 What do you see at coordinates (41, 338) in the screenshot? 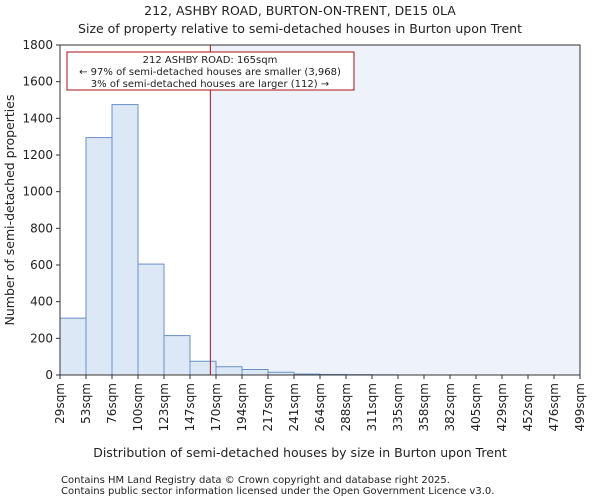
I see `y-tick-label: 200` at bounding box center [41, 338].